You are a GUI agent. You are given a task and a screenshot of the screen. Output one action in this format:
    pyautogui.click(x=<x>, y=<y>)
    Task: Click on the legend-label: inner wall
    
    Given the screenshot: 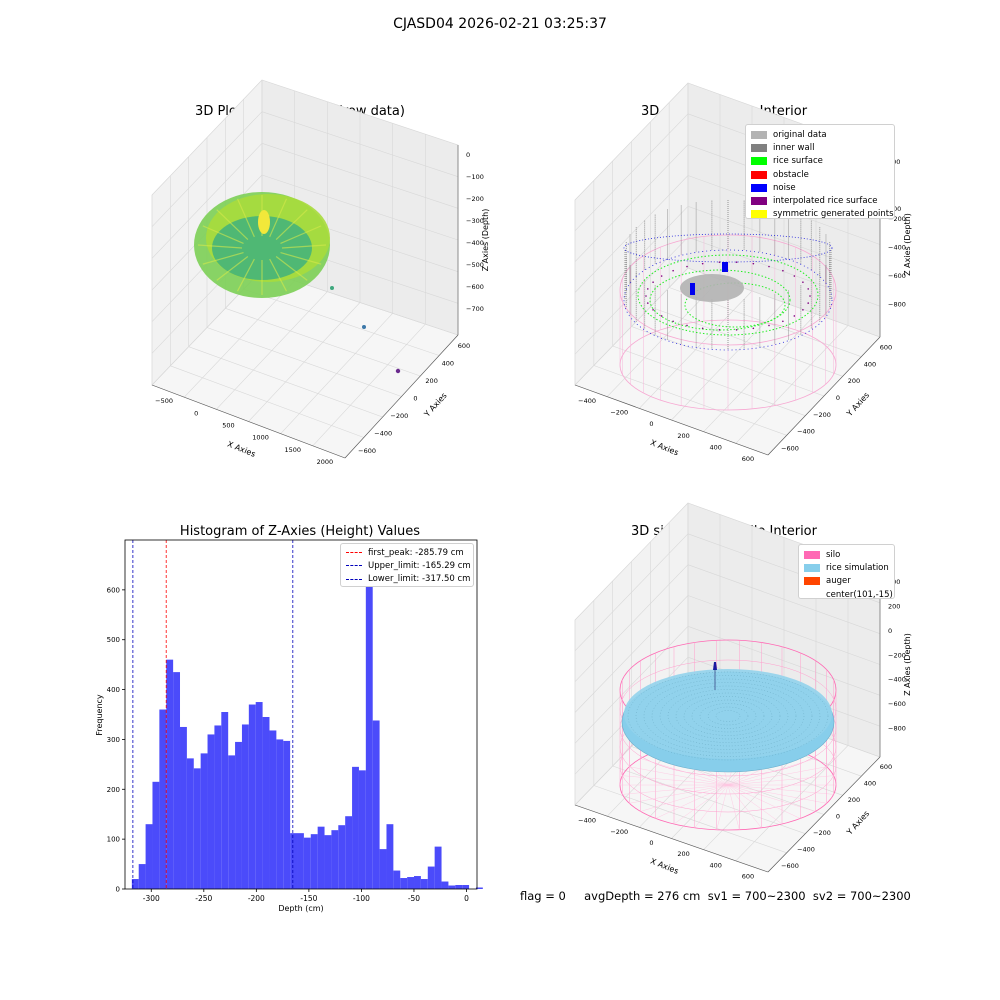 What is the action you would take?
    pyautogui.click(x=794, y=147)
    